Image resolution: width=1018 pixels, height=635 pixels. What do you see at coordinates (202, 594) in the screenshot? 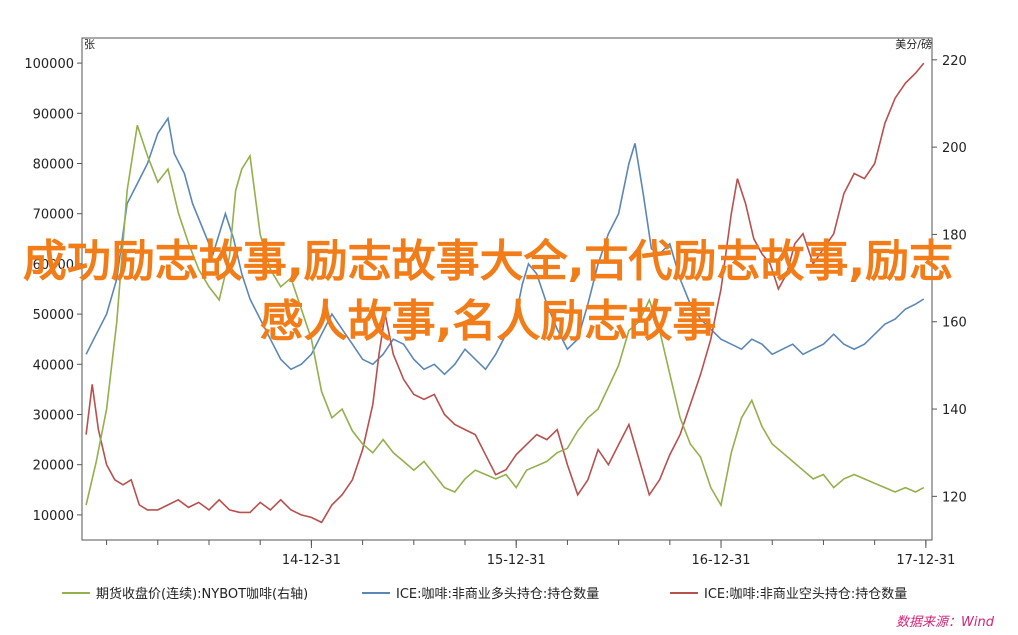
I see `legend-entry: 期货收盘价(连续):NYBOT咖啡(右轴)` at bounding box center [202, 594].